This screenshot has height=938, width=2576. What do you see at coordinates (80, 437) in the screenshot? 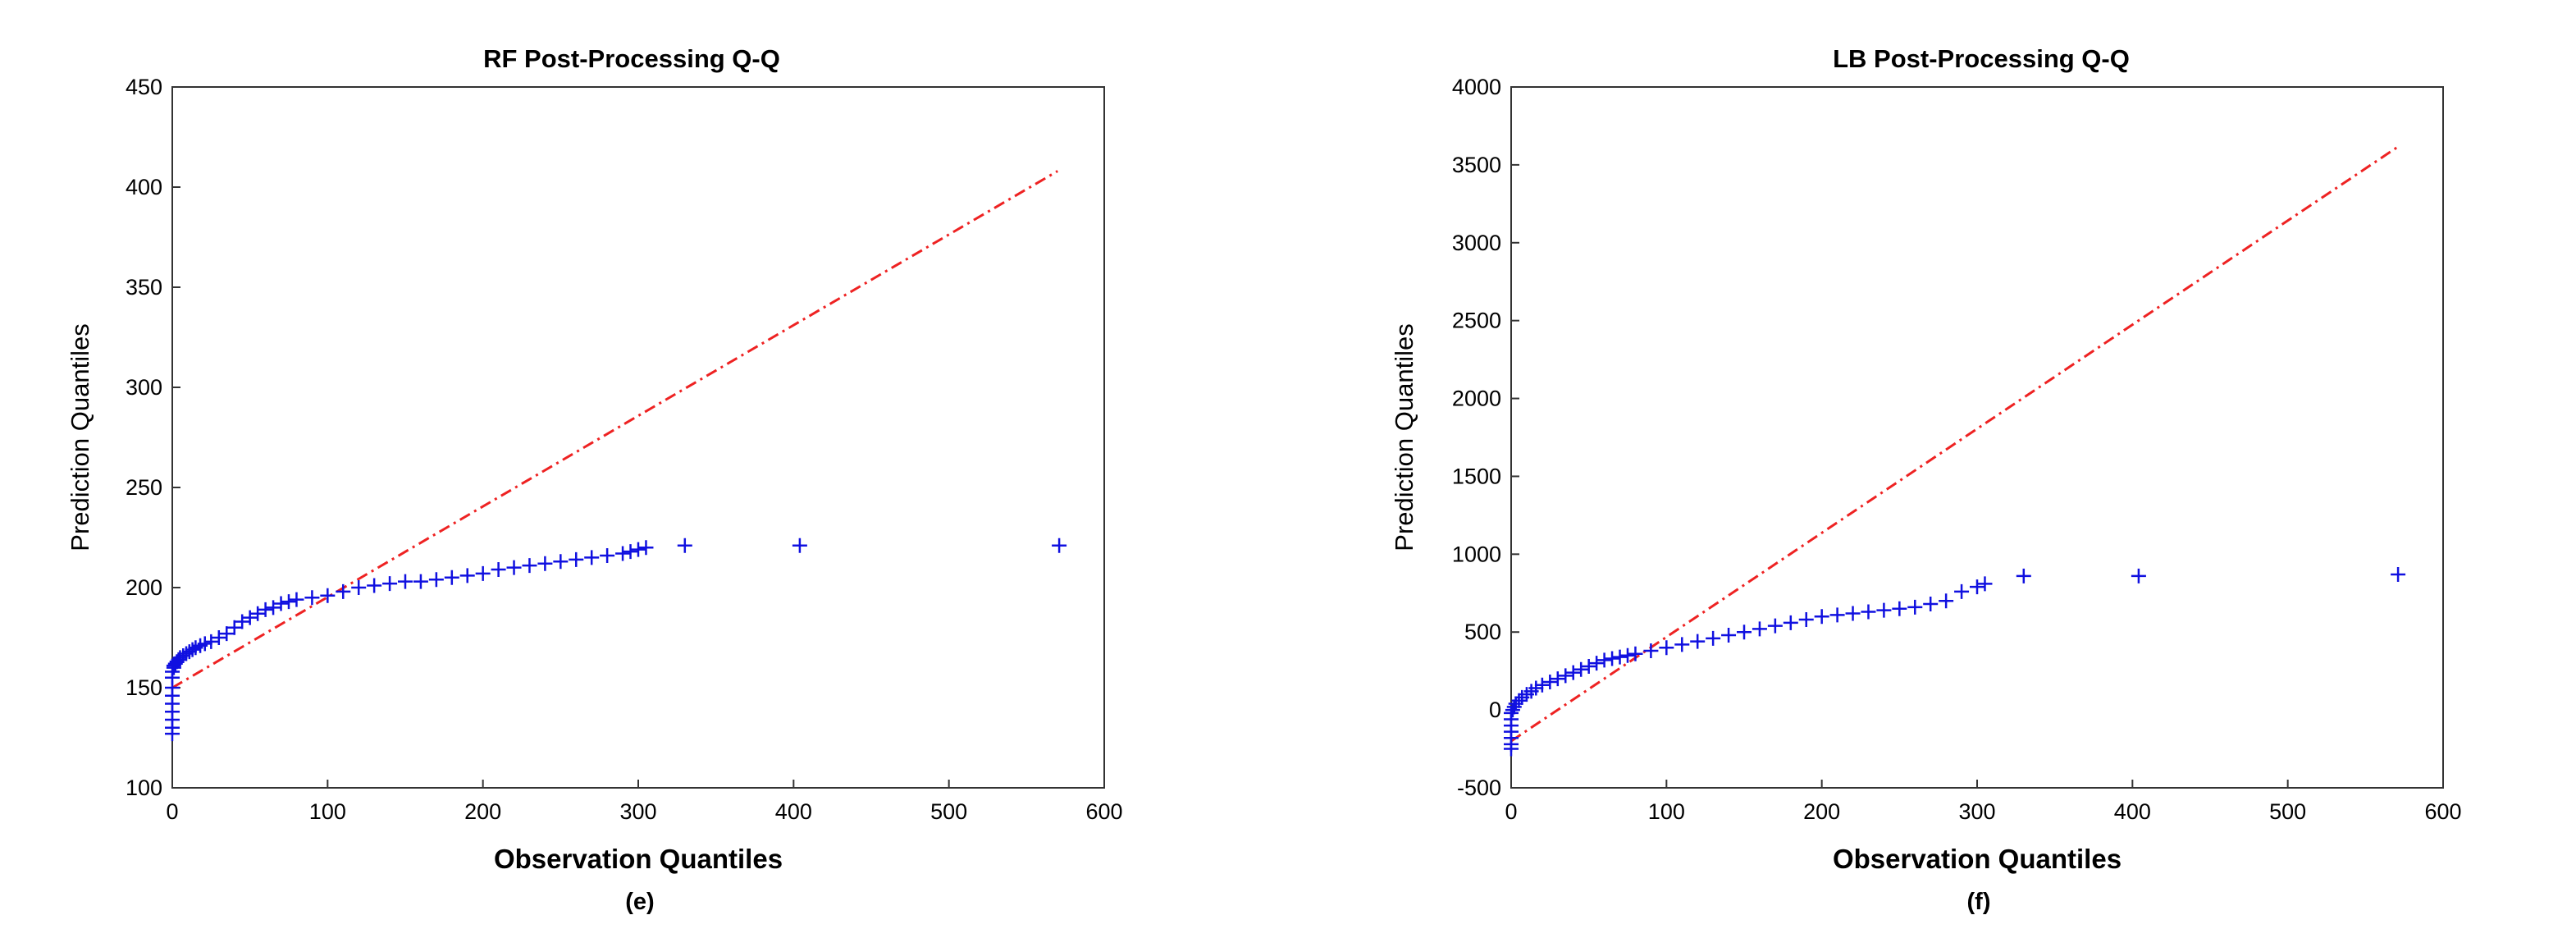
I see `y-axis-label: Prediction Quantiles` at bounding box center [80, 437].